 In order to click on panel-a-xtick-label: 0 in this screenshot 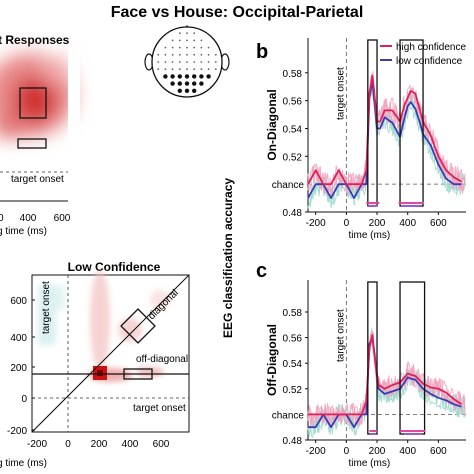, I will do `click(2, 218)`.